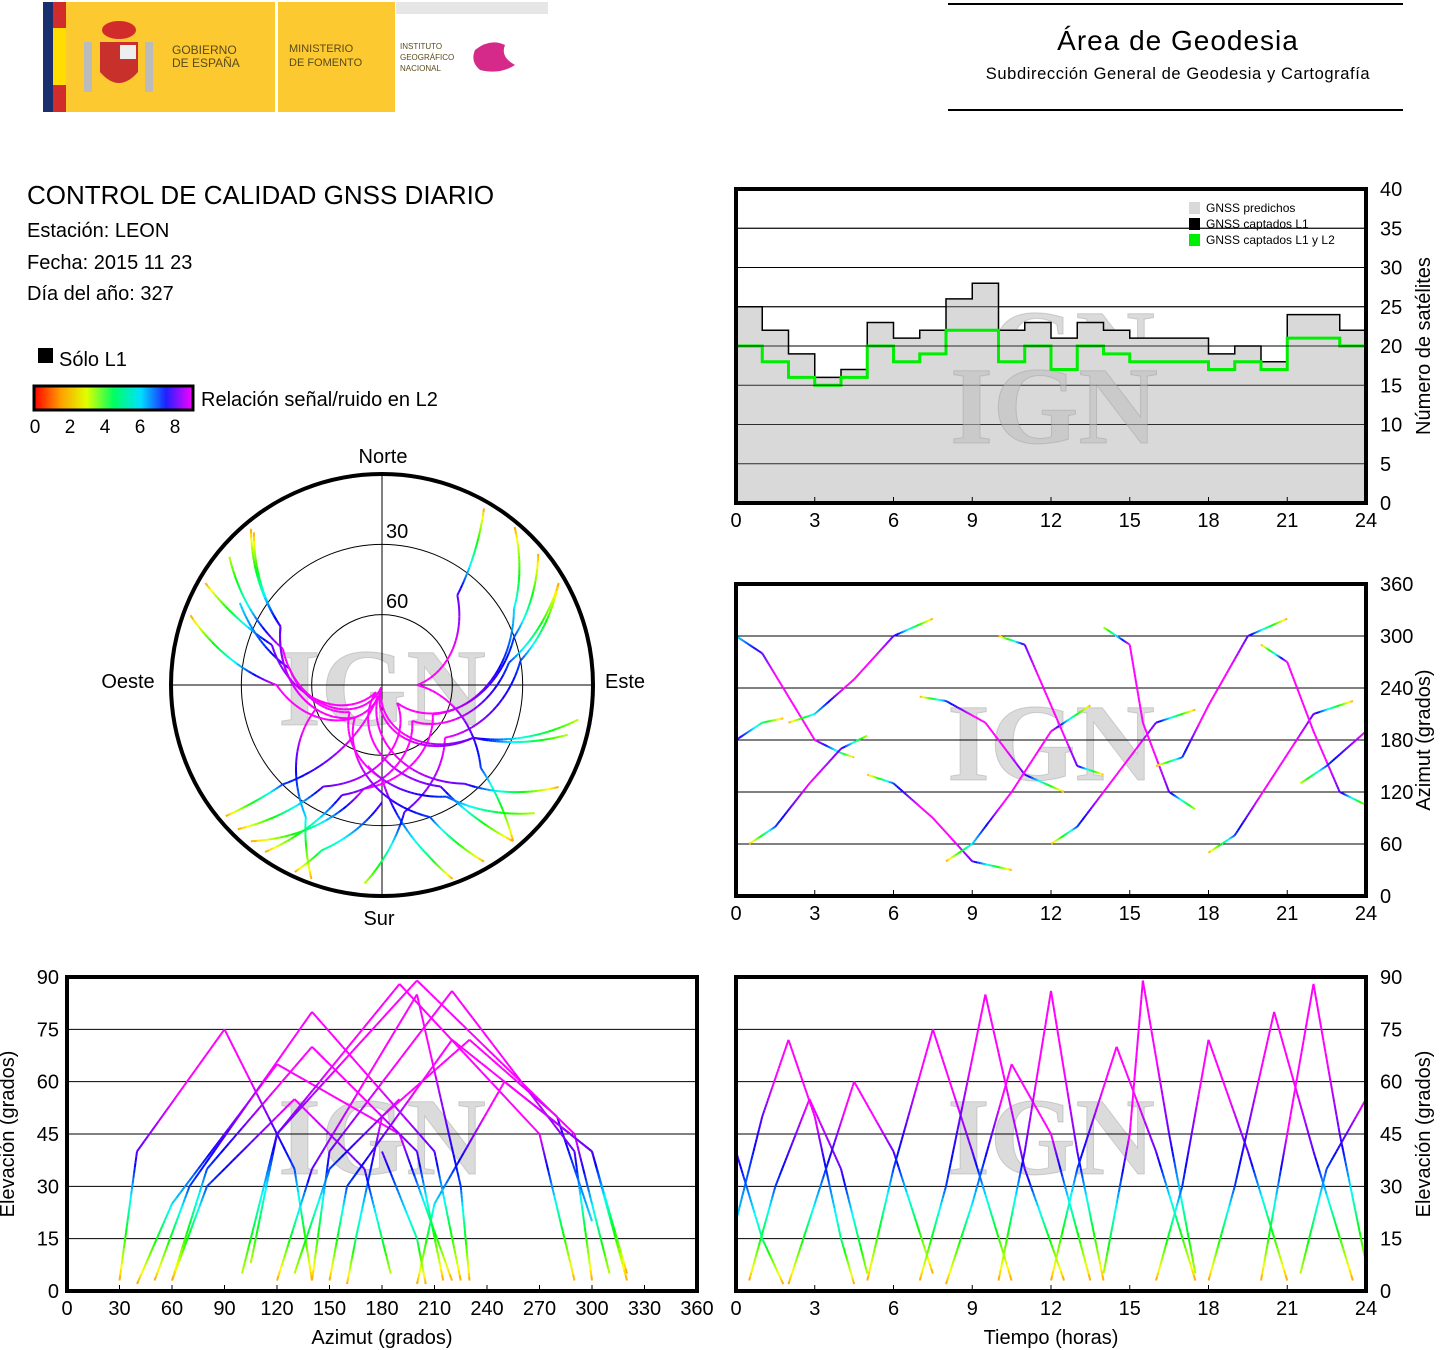 This screenshot has height=1350, width=1445. Describe the element at coordinates (1208, 521) in the screenshot. I see `x-tick-label: 18` at that location.